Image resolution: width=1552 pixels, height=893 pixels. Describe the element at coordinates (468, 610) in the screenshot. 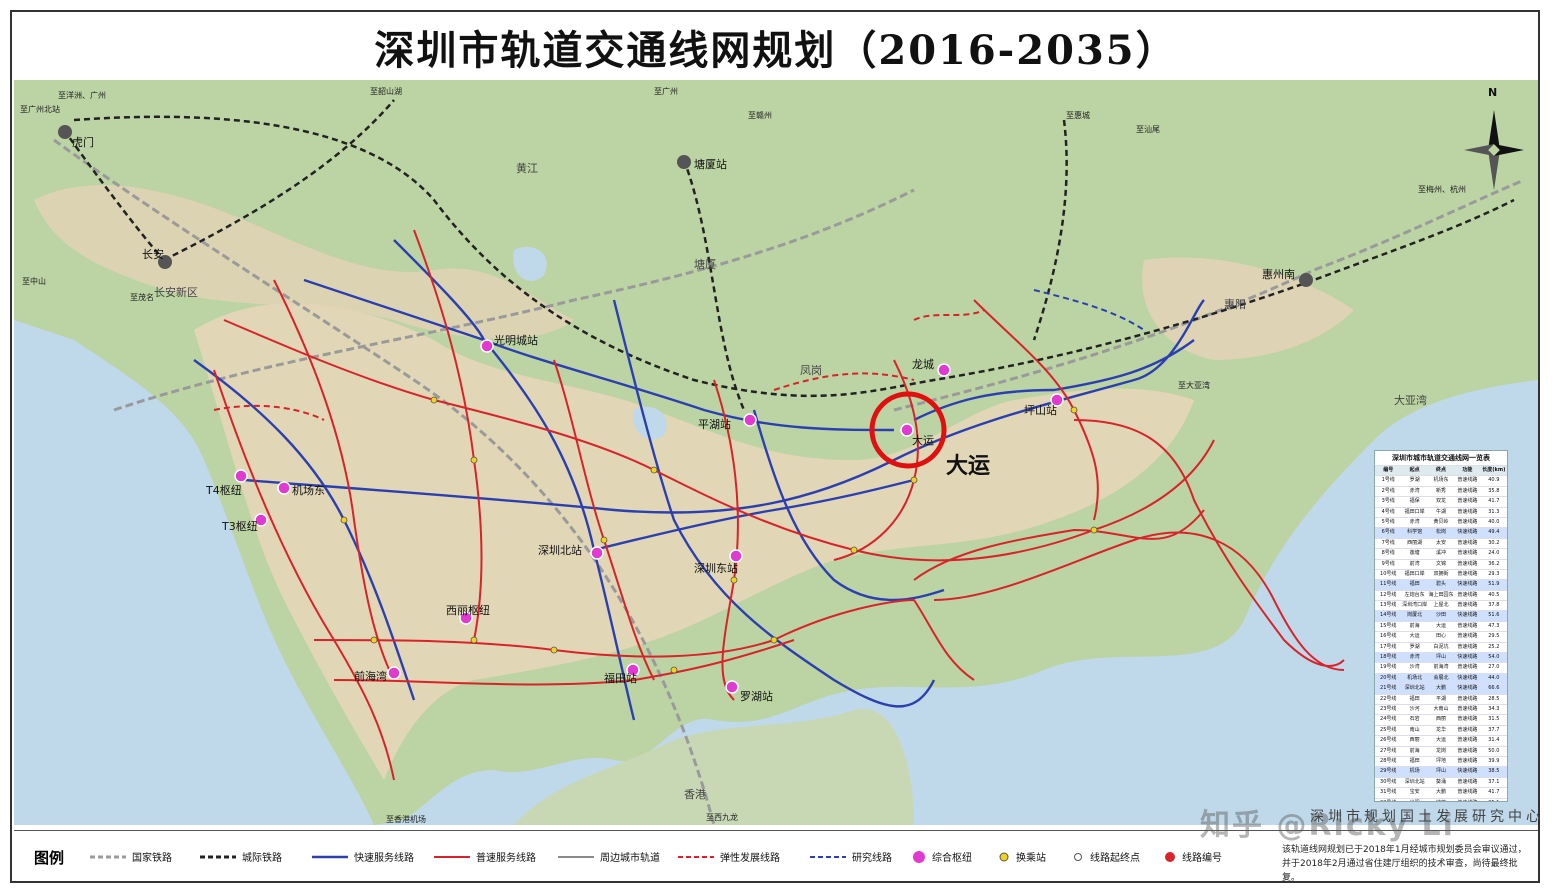

I see `hub-label: 西丽枢纽` at that location.